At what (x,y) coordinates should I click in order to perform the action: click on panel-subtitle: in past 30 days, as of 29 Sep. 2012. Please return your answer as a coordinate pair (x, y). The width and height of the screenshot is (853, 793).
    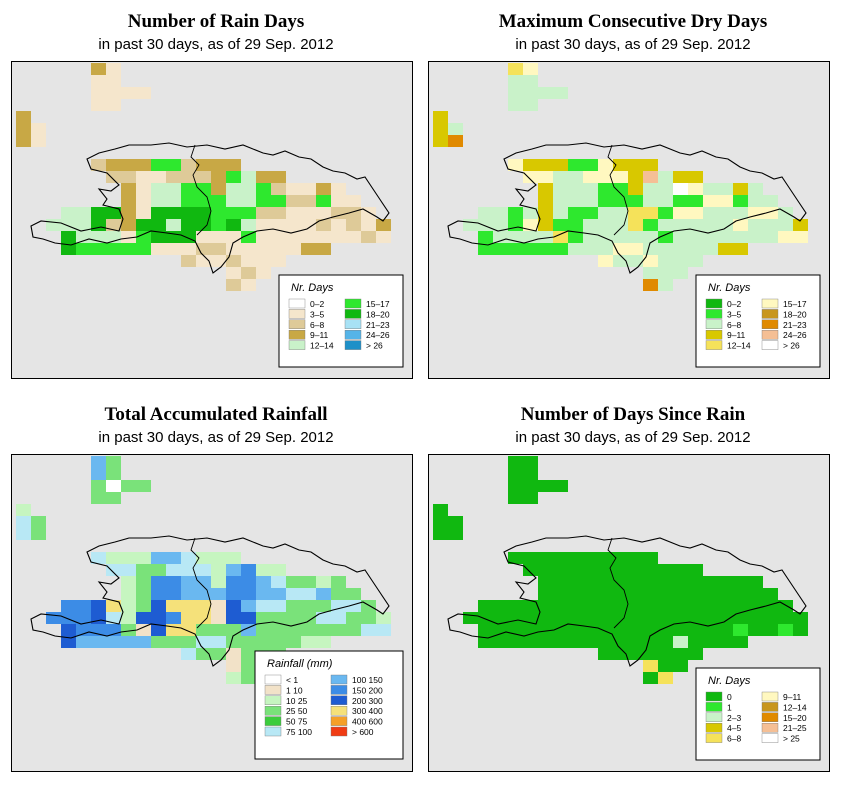
    Looking at the image, I should click on (633, 44).